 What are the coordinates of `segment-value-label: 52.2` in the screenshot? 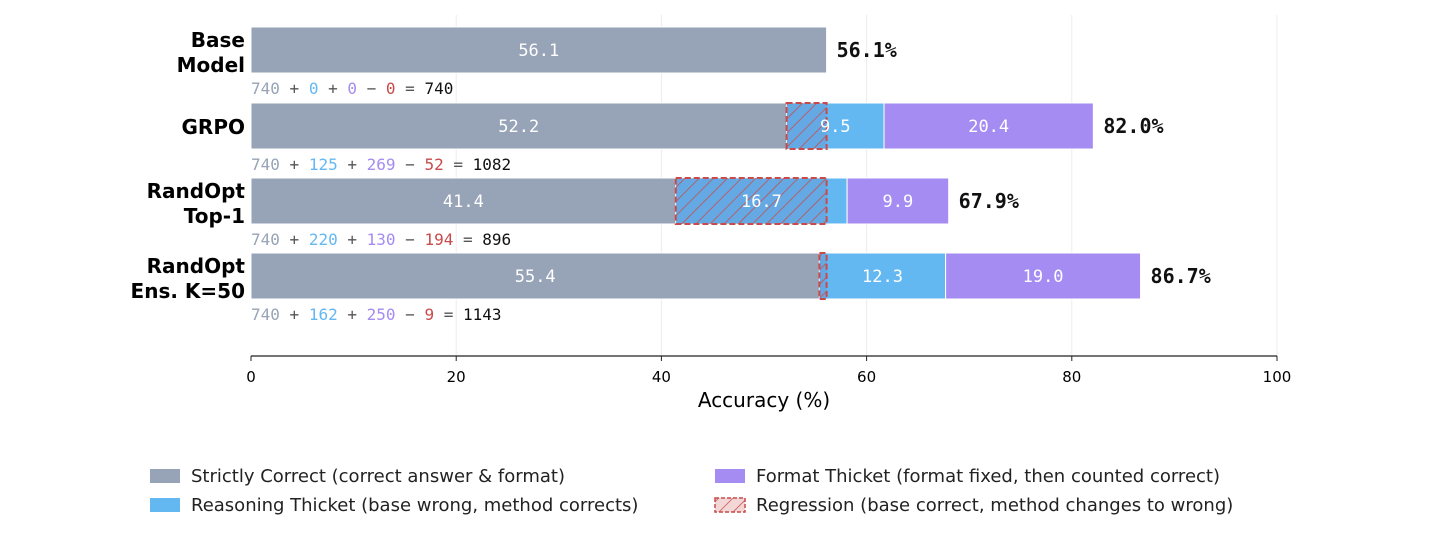 It's located at (518, 127).